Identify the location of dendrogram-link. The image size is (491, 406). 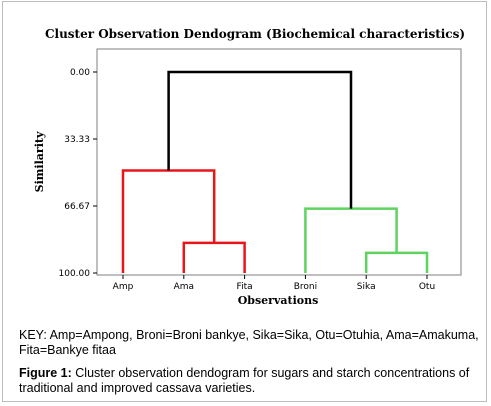
(260, 139).